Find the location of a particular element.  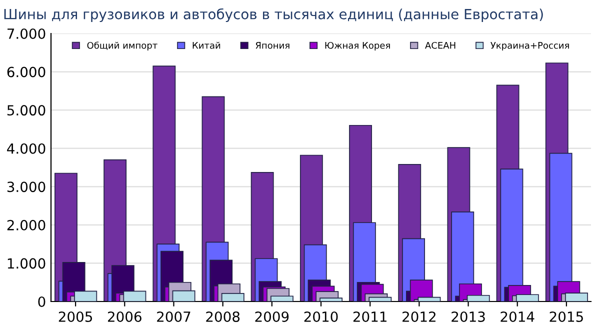

y-tick-label: 1.000 is located at coordinates (27, 263).